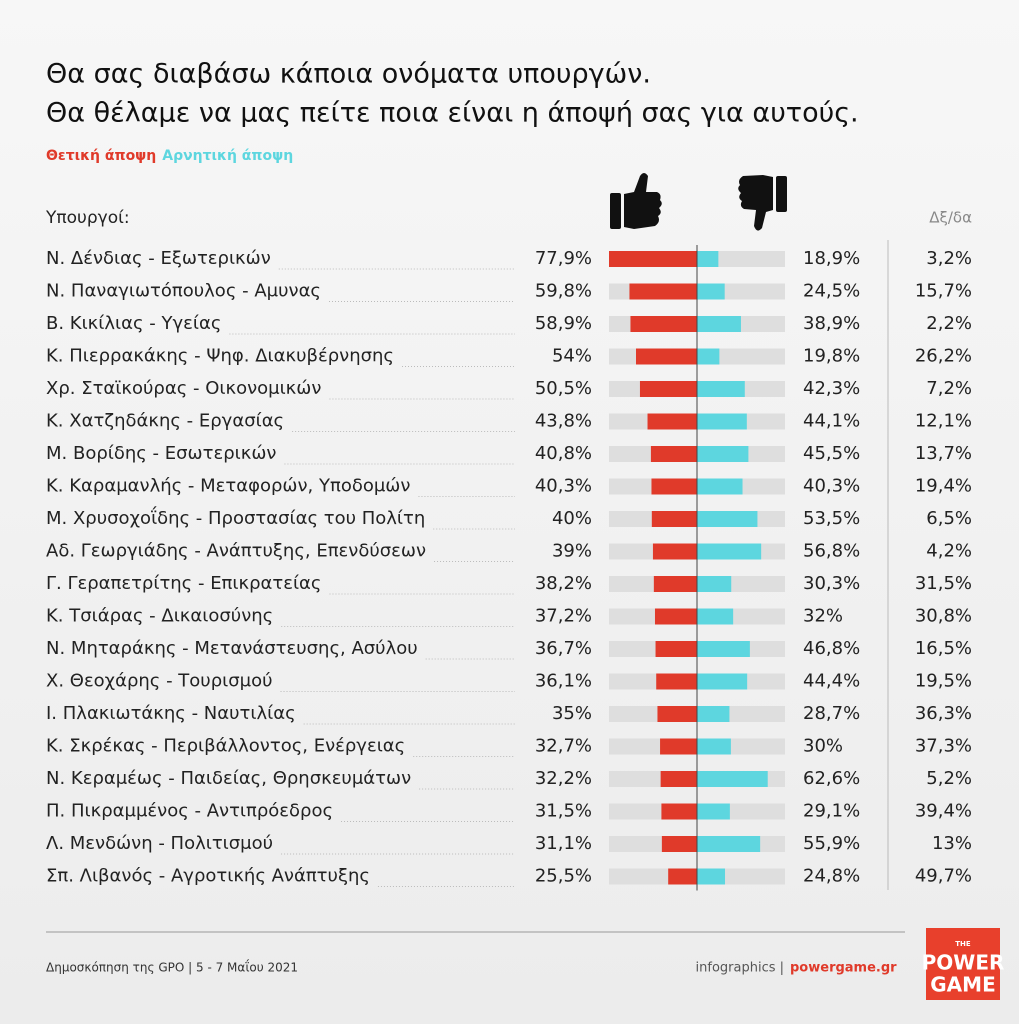 Image resolution: width=1019 pixels, height=1024 pixels. What do you see at coordinates (161, 453) in the screenshot?
I see `category-label: Μ. Βορίδης - Εσωτερικών` at bounding box center [161, 453].